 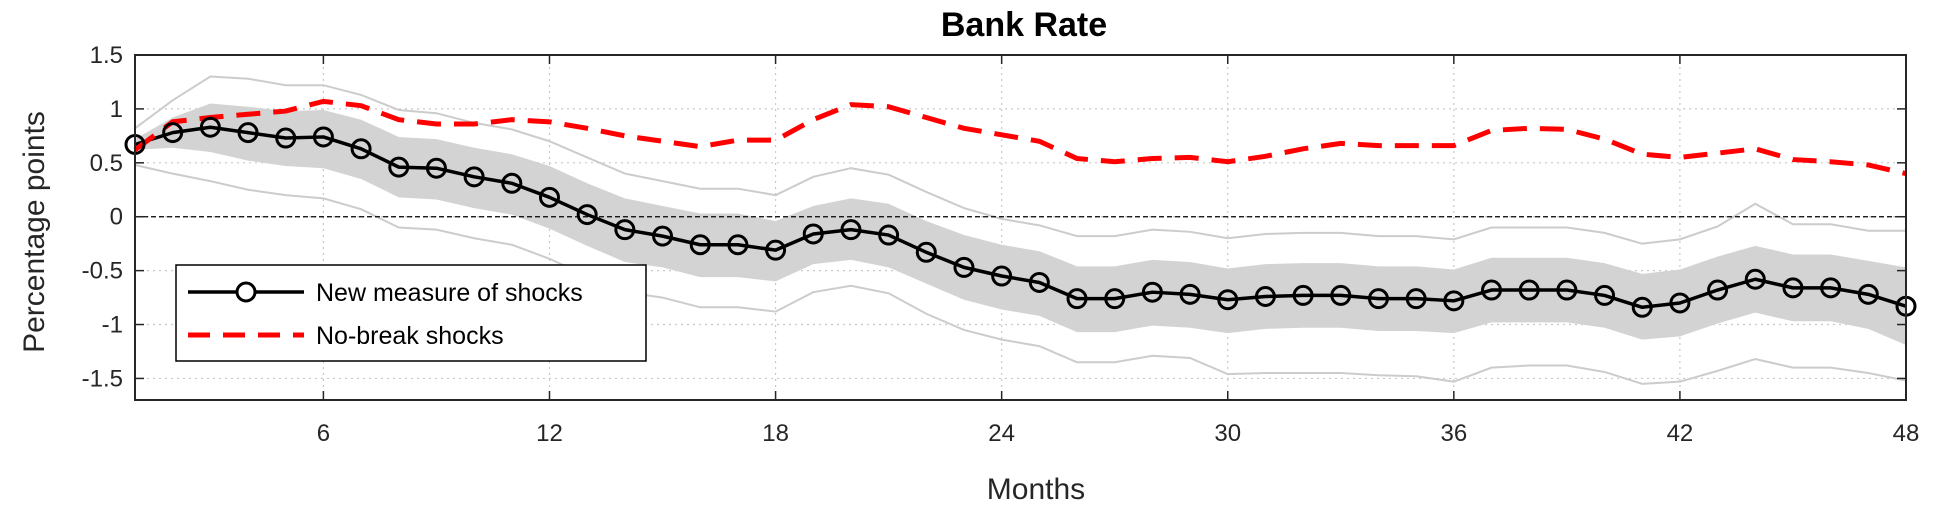 What do you see at coordinates (246, 292) in the screenshot?
I see `legend-new-measure-marker` at bounding box center [246, 292].